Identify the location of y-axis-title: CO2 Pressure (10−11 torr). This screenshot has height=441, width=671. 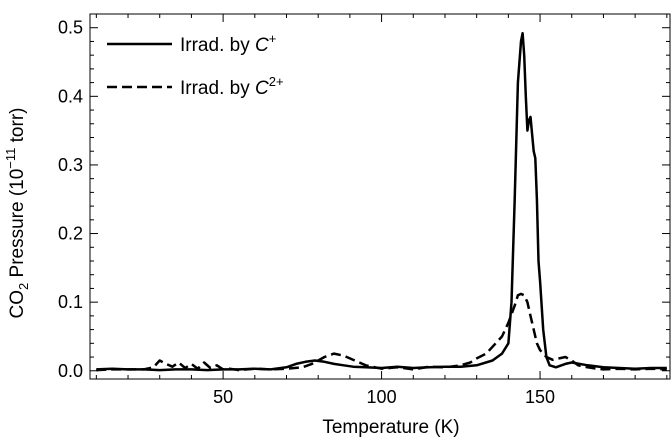
(17, 213).